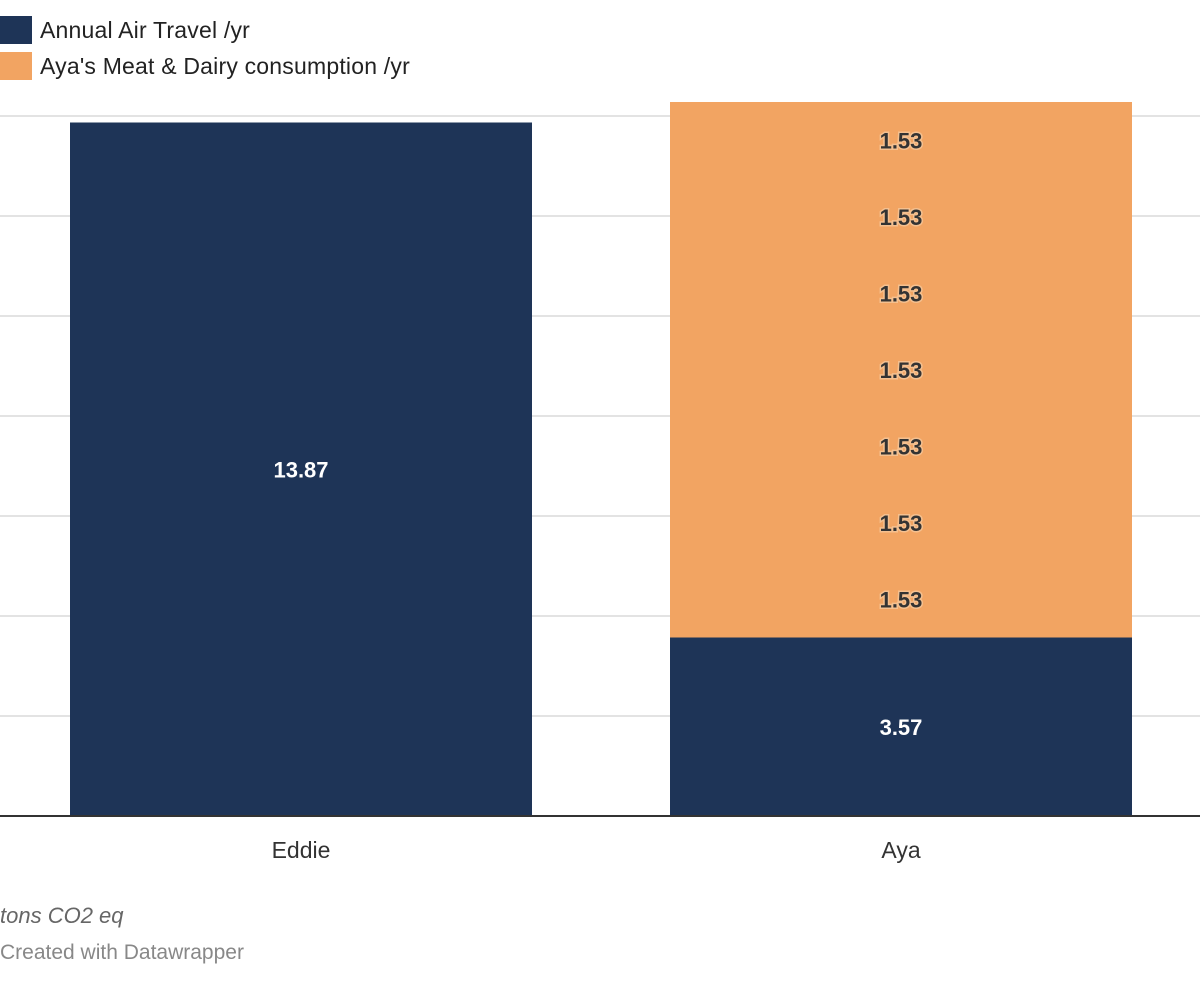 This screenshot has height=984, width=1200. Describe the element at coordinates (145, 29) in the screenshot. I see `legend-label-air-travel: Annual Air Travel /yr` at that location.